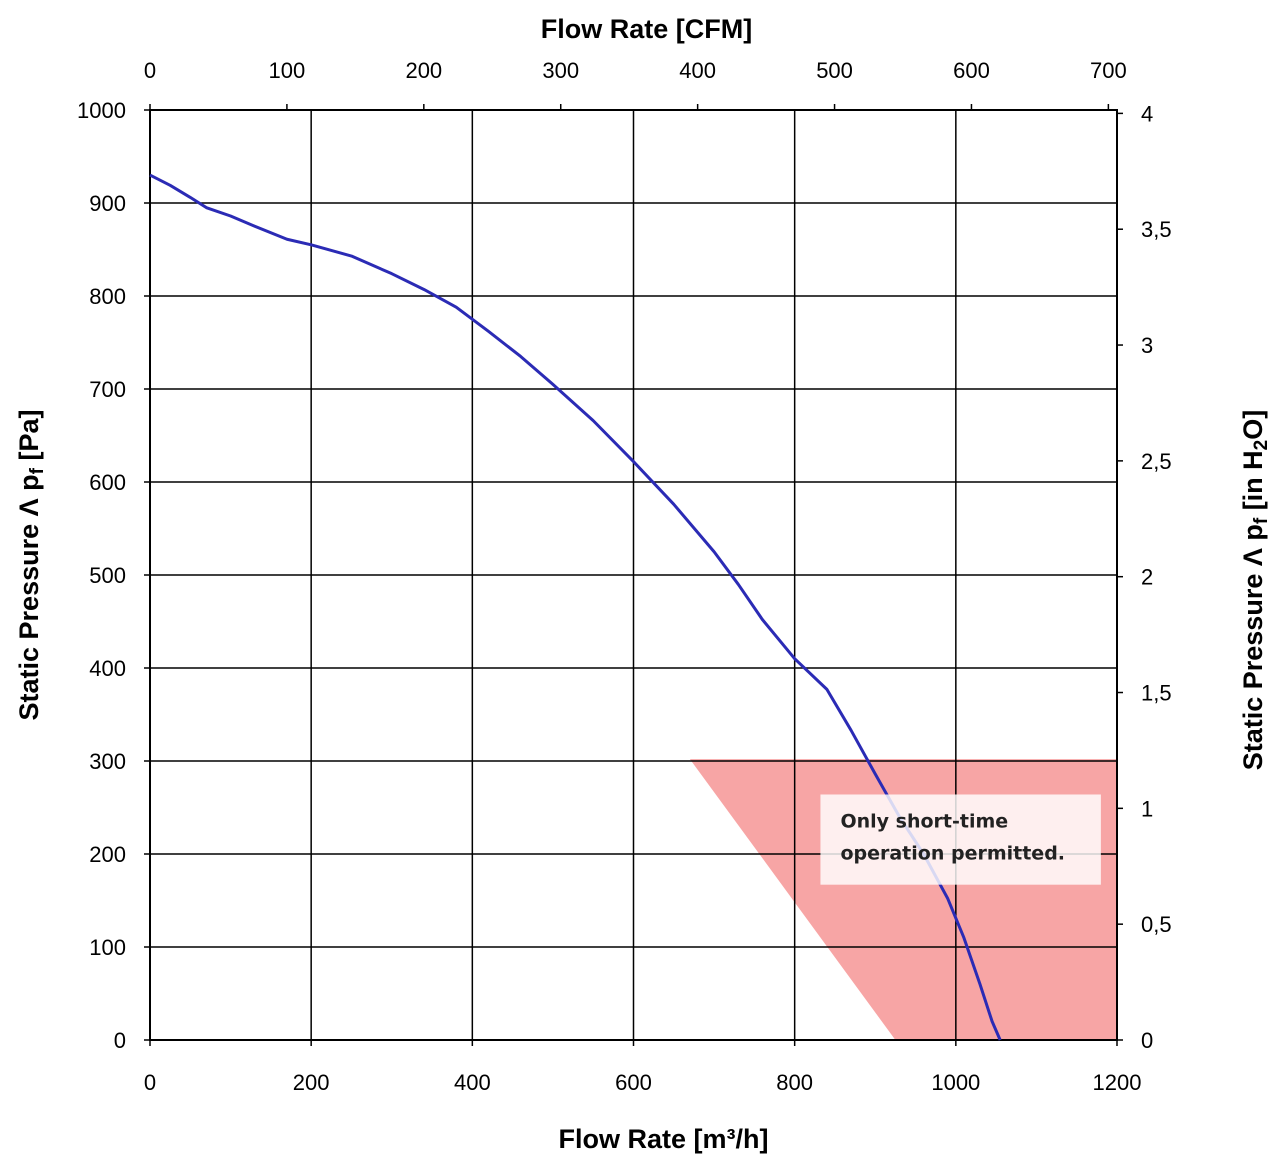 The width and height of the screenshot is (1276, 1158). I want to click on right-tick-label: 4, so click(1147, 113).